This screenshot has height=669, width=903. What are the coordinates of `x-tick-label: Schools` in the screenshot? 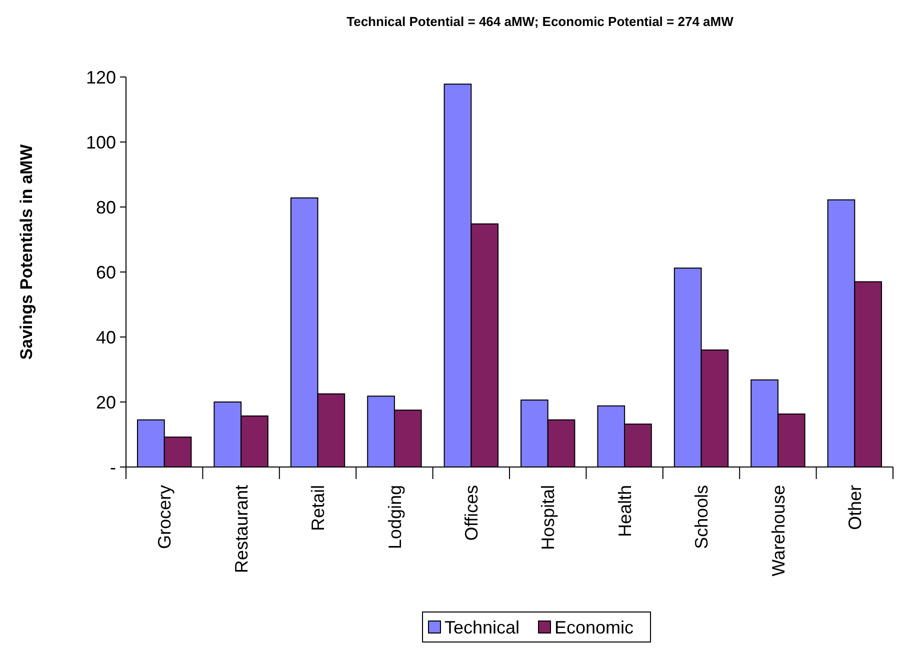 It's located at (702, 517).